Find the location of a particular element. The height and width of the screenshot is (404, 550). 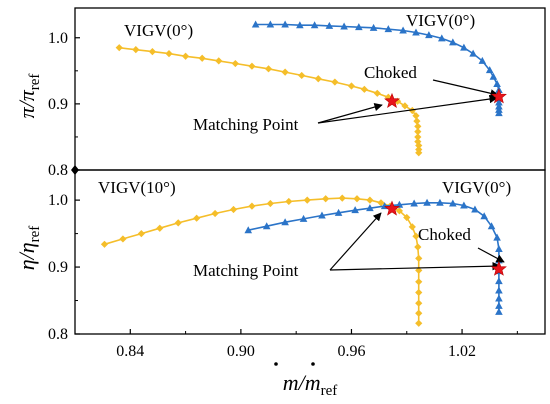

x-tick-label: 0.90 is located at coordinates (241, 351).